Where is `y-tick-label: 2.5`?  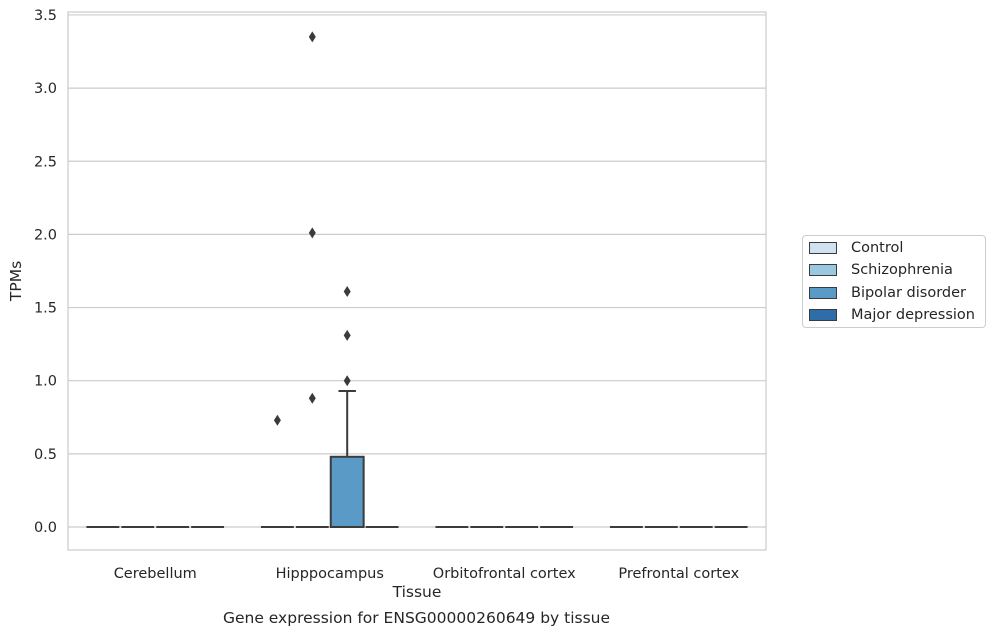 y-tick-label: 2.5 is located at coordinates (45, 162).